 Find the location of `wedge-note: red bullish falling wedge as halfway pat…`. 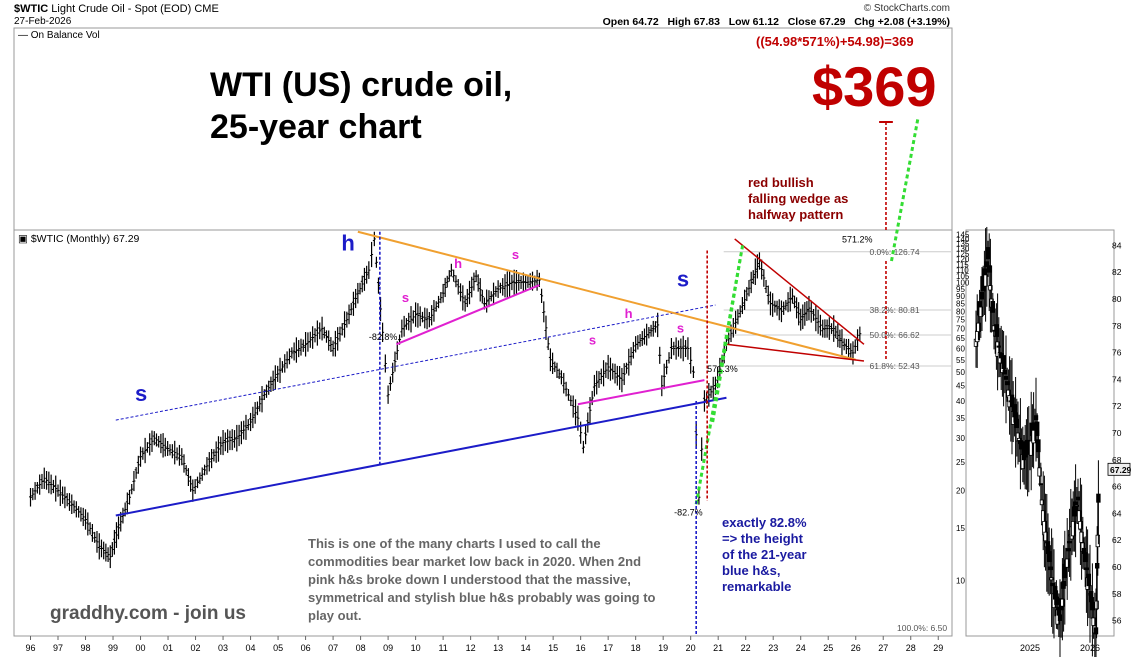

wedge-note: red bullish falling wedge as halfway pat… is located at coordinates (798, 198).